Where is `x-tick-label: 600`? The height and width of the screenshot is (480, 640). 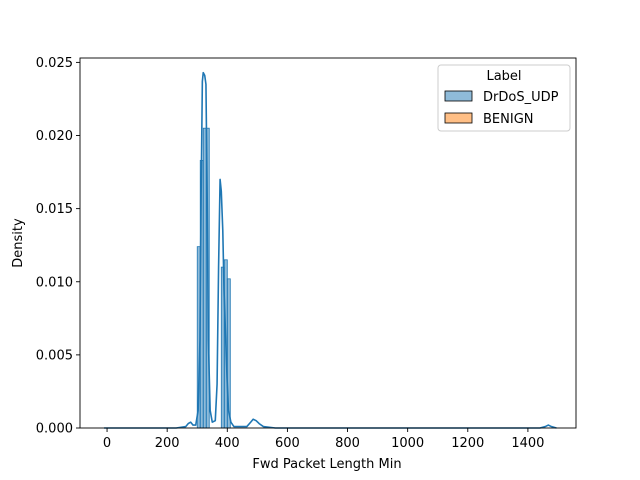
x-tick-label: 600 is located at coordinates (287, 443).